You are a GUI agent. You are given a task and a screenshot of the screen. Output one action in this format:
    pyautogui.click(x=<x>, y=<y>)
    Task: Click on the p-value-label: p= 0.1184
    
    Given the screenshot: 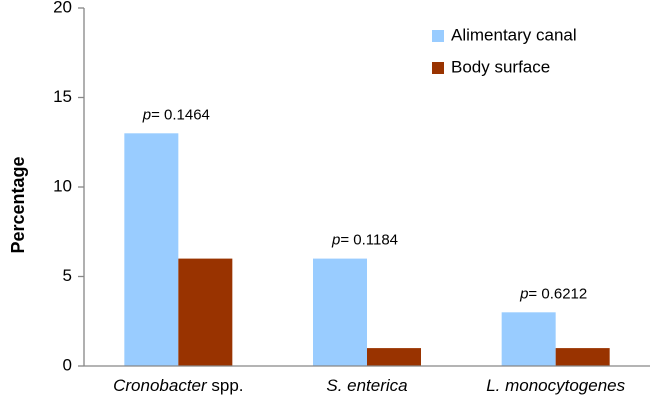 What is the action you would take?
    pyautogui.click(x=364, y=240)
    